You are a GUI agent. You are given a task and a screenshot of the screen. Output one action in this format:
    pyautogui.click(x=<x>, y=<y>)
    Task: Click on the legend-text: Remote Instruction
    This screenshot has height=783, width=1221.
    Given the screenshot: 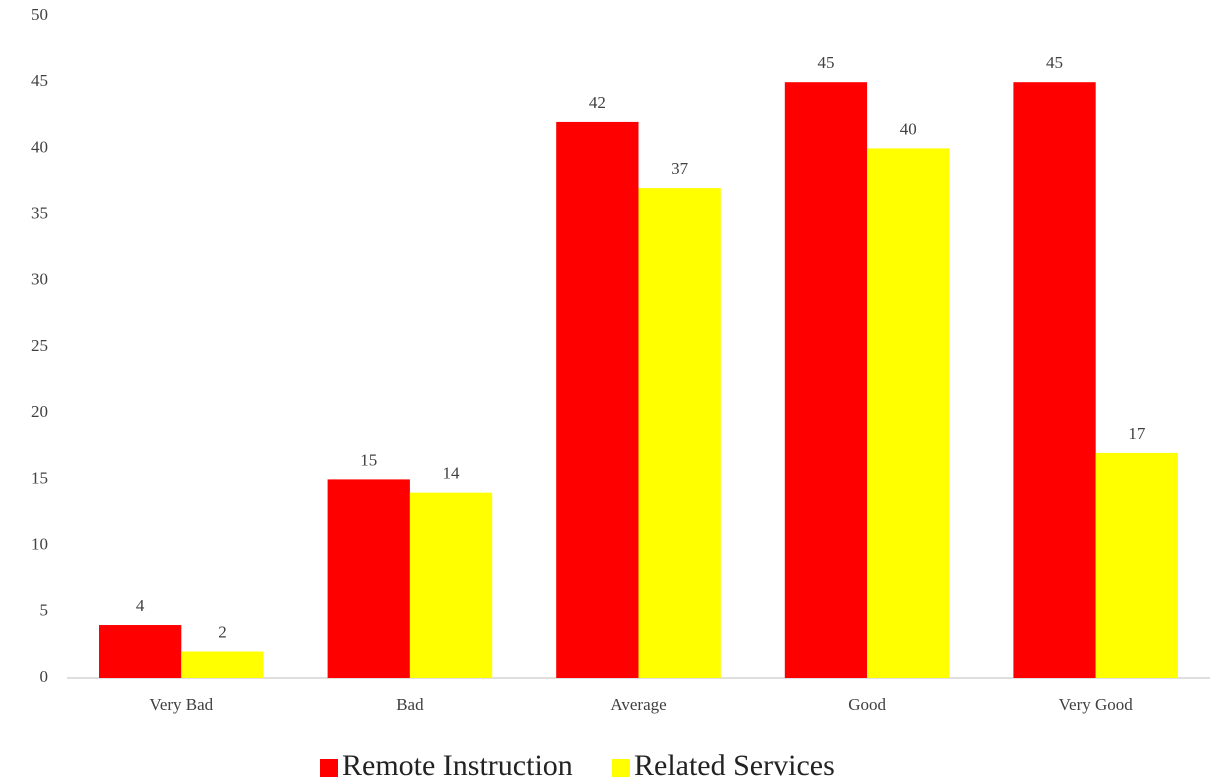 What is the action you would take?
    pyautogui.click(x=457, y=765)
    